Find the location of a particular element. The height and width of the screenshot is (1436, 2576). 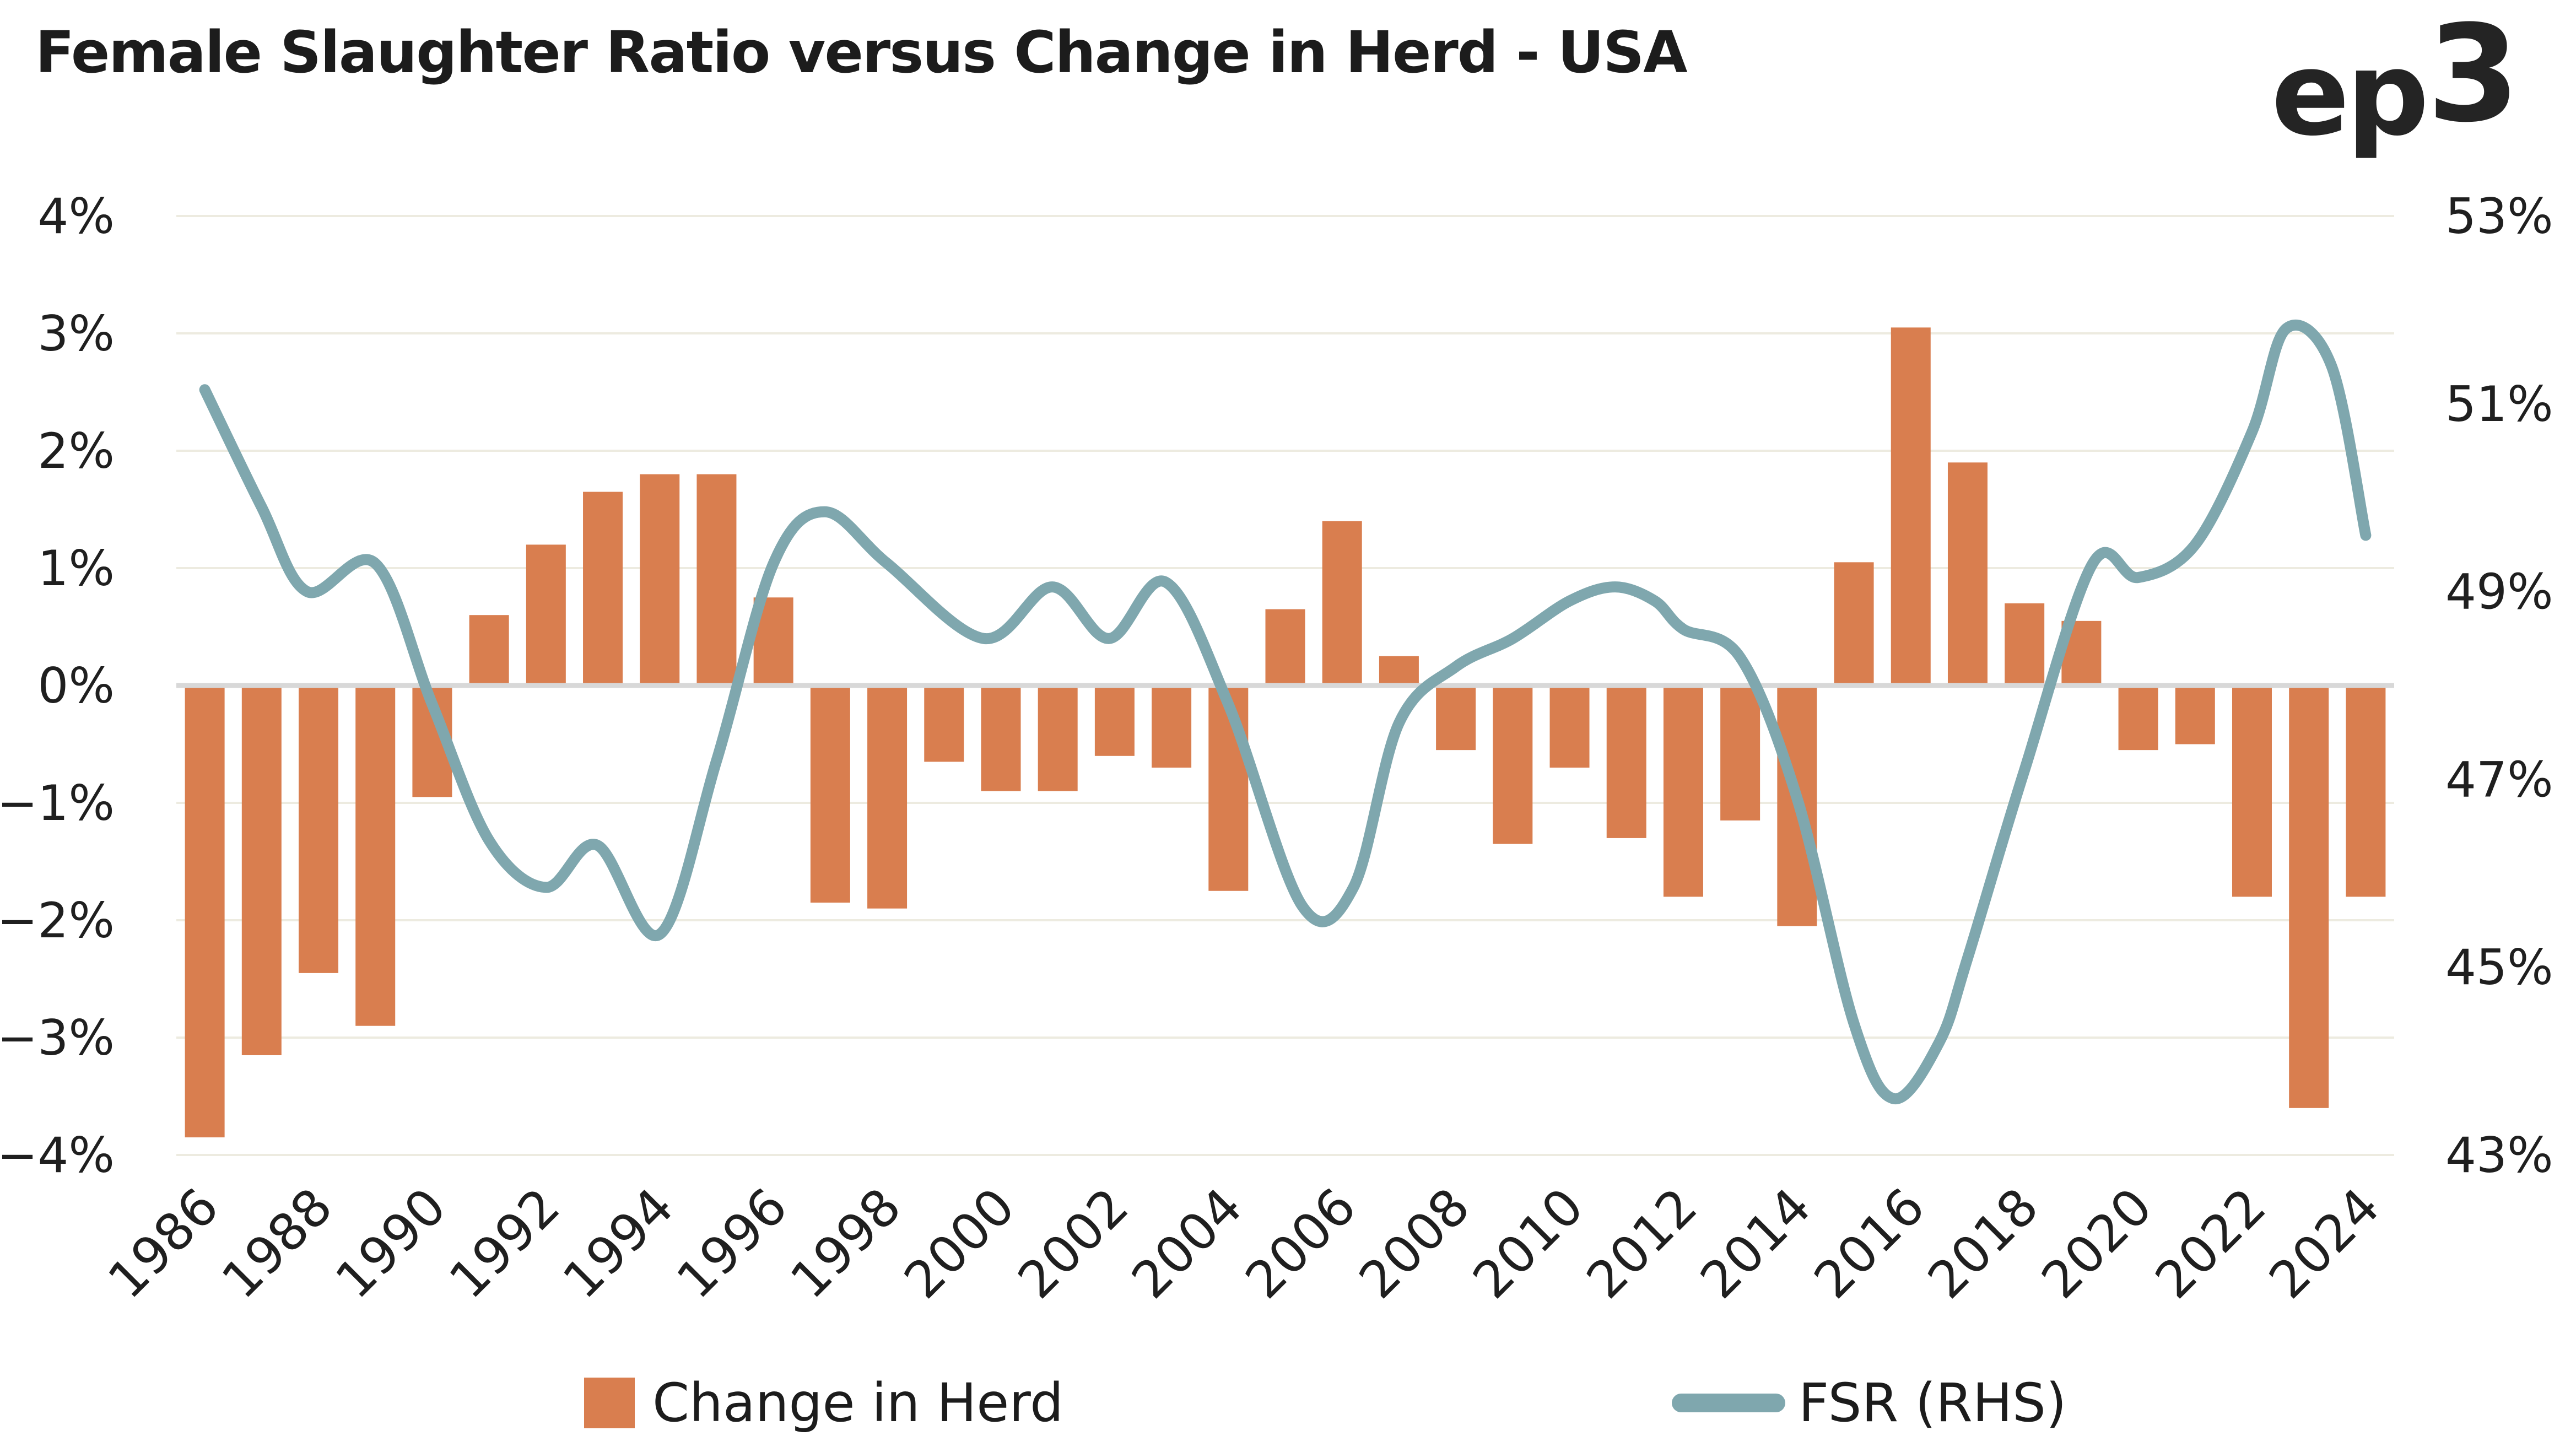

bar-2010 is located at coordinates (1569, 726).